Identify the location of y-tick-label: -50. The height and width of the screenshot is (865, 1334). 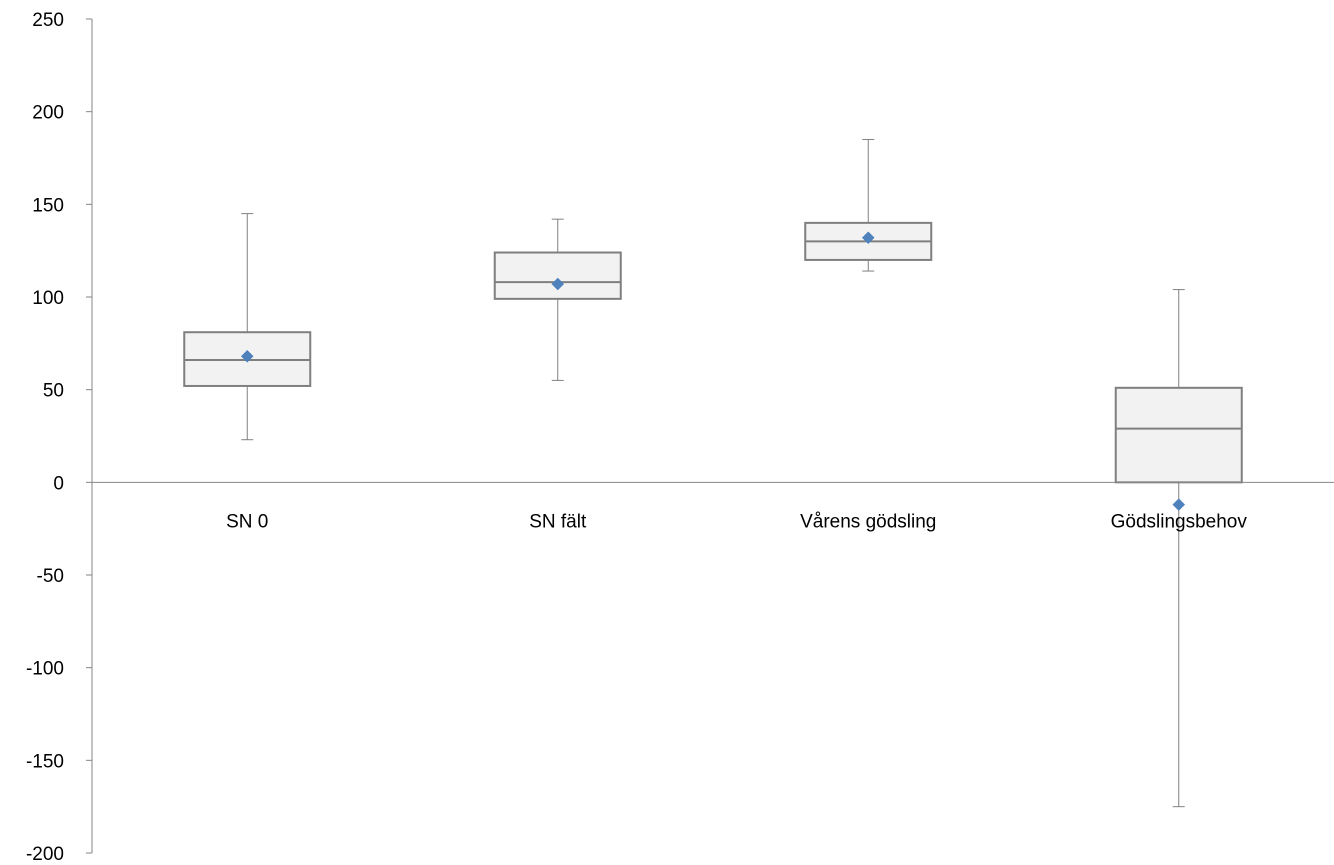
(50, 576).